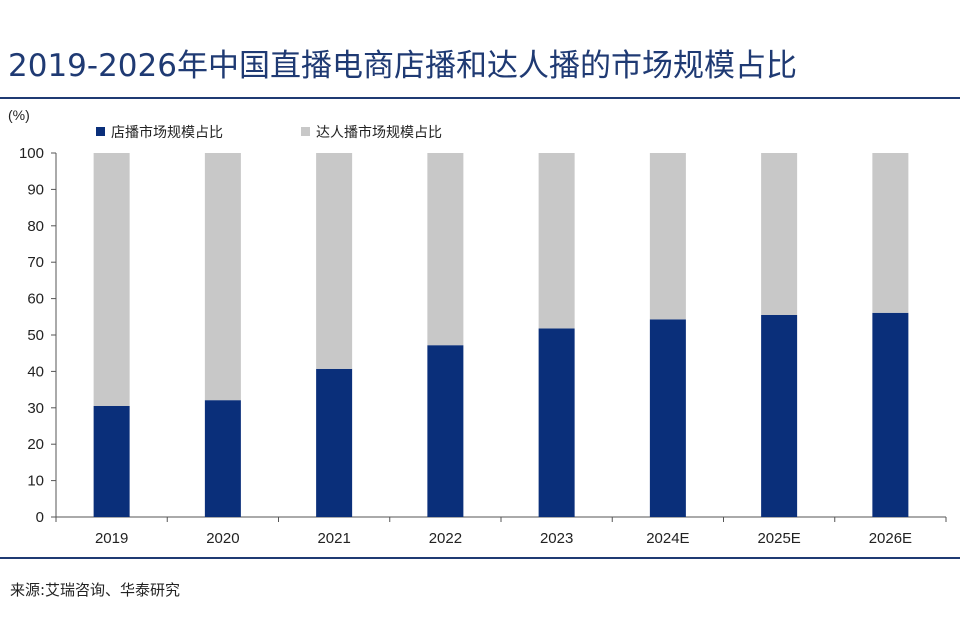 This screenshot has height=618, width=960. I want to click on y-tick-label: 70, so click(35, 262).